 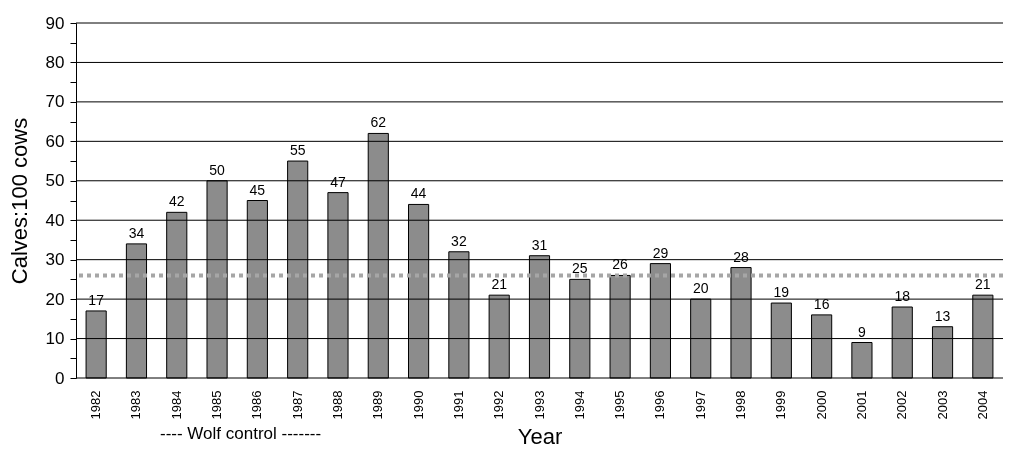 I want to click on data-label: 50, so click(x=217, y=169).